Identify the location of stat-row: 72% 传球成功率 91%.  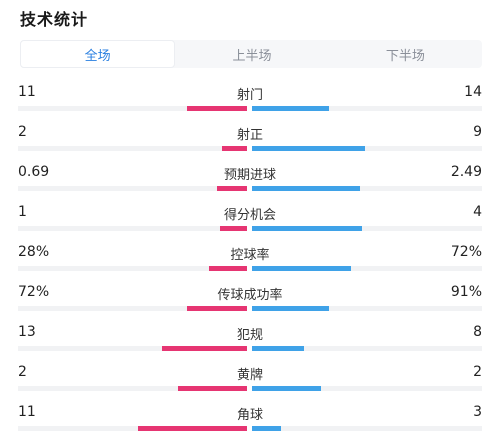
(250, 304).